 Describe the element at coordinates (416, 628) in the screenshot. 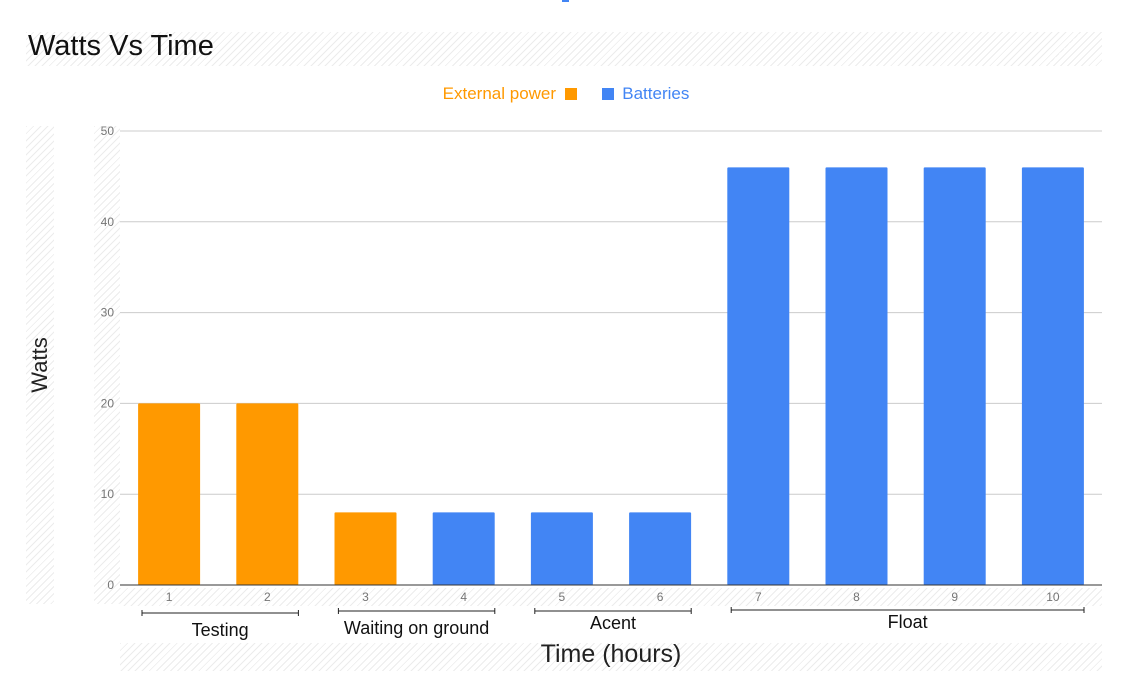

I see `phase-label: Waiting on ground` at that location.